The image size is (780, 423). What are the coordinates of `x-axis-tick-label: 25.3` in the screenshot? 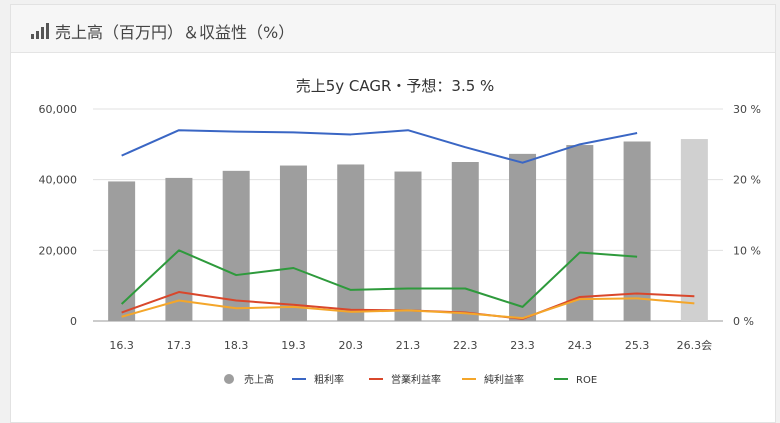 It's located at (637, 345).